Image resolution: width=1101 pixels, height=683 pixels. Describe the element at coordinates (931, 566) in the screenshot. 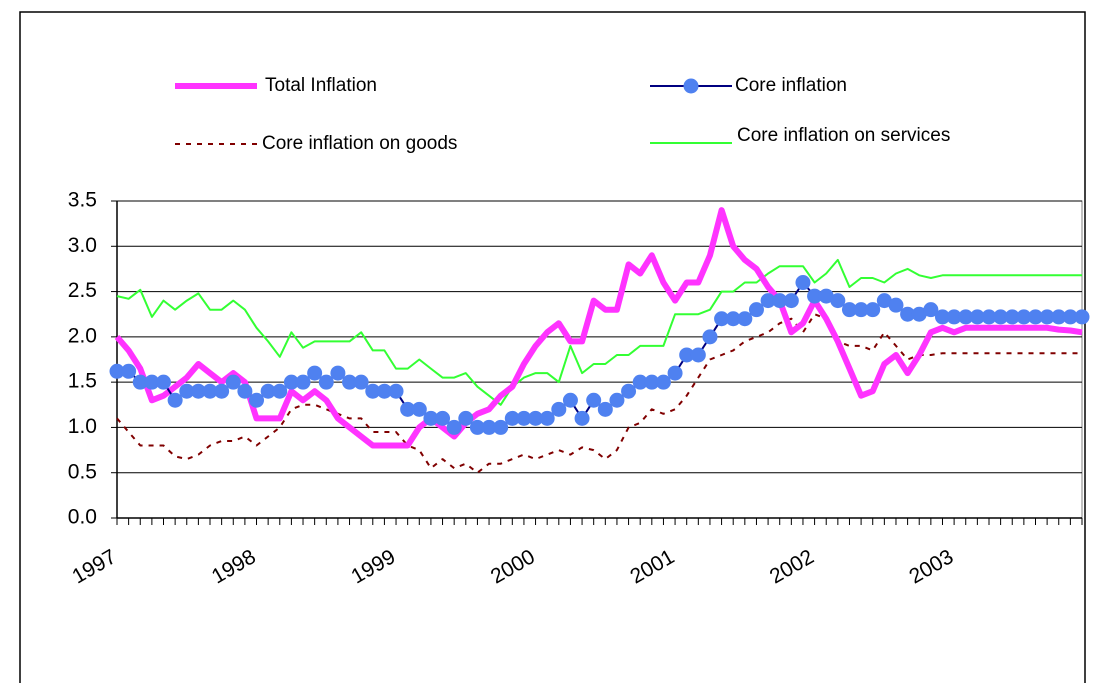

I see `x-tick-label: 2003` at that location.